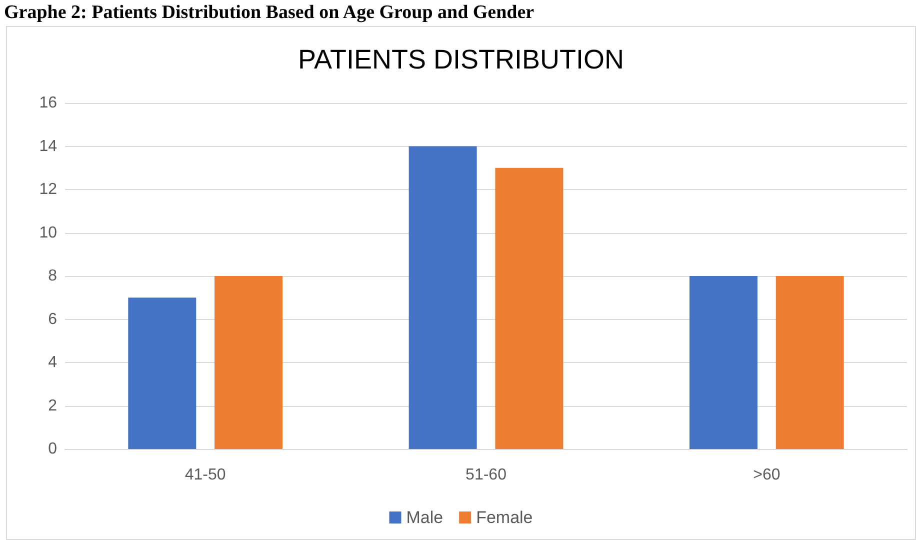  Describe the element at coordinates (53, 449) in the screenshot. I see `y-tick-label: 0` at that location.